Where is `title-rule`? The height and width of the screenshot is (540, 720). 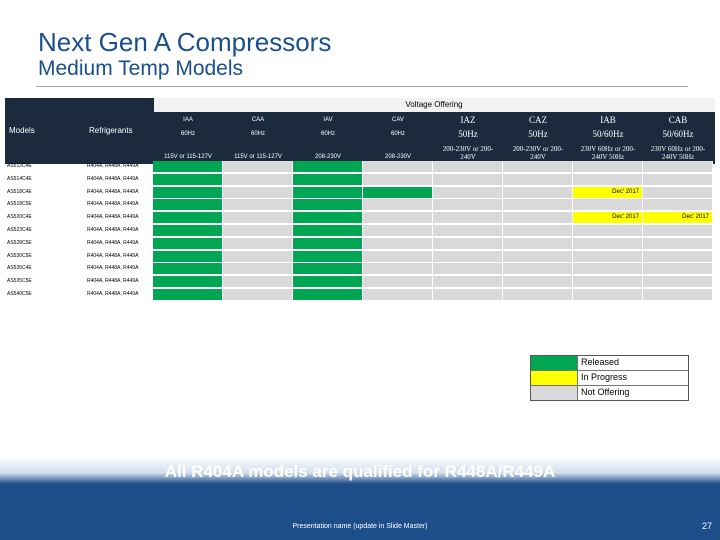
title-rule is located at coordinates (362, 86).